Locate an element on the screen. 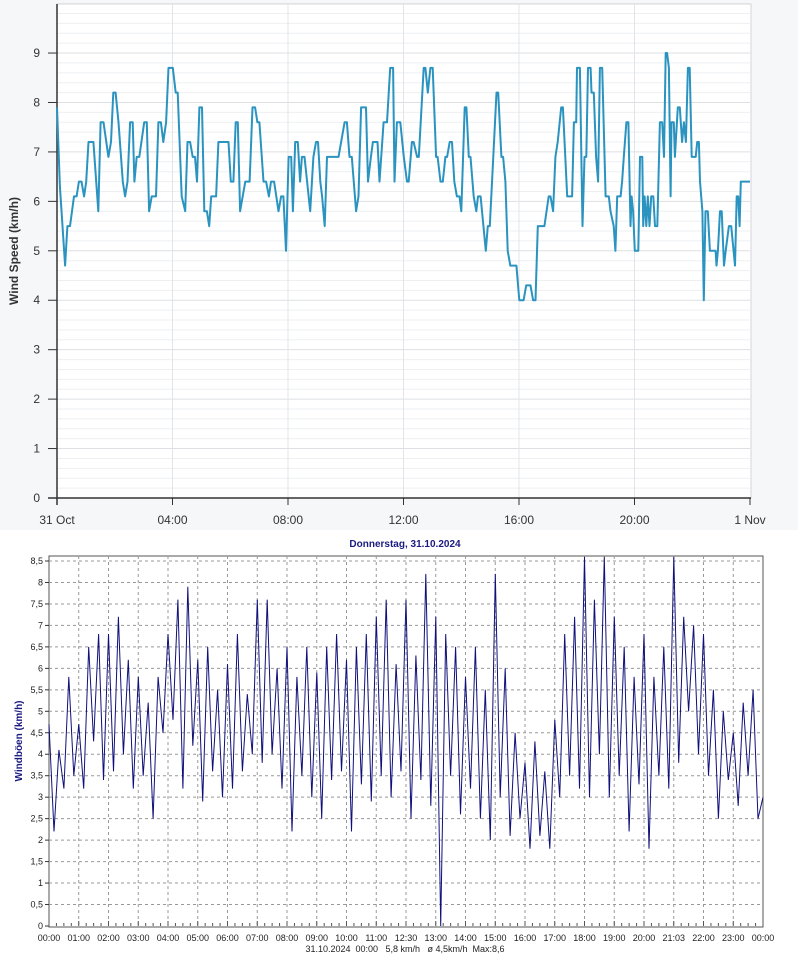 The width and height of the screenshot is (798, 960). bottom-chart-title: Donnerstag, 31.10.2024 is located at coordinates (405, 544).